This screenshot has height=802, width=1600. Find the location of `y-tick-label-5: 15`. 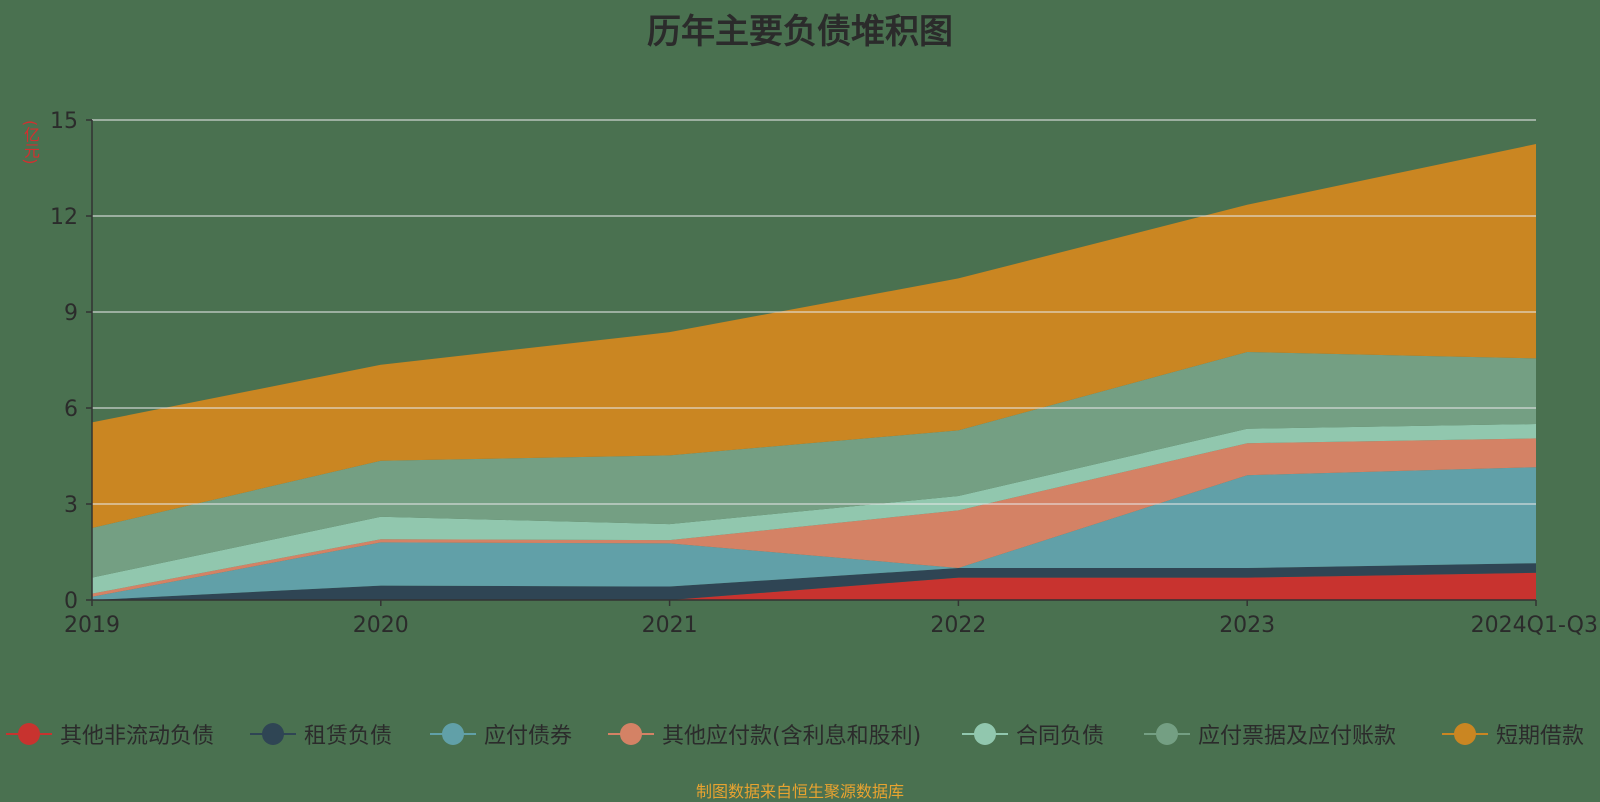

y-tick-label-5: 15 is located at coordinates (64, 121).